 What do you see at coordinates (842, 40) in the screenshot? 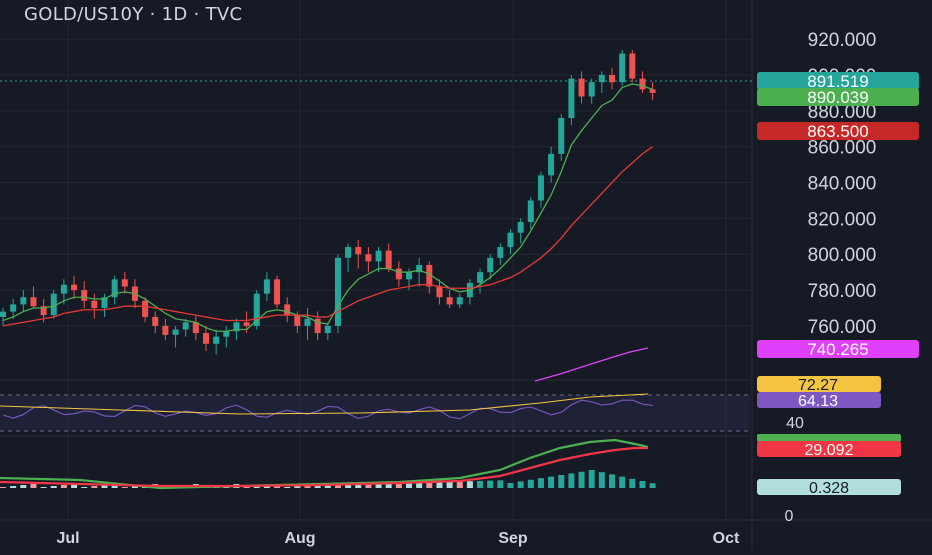
I see `price-tick-label: 920.000` at bounding box center [842, 40].